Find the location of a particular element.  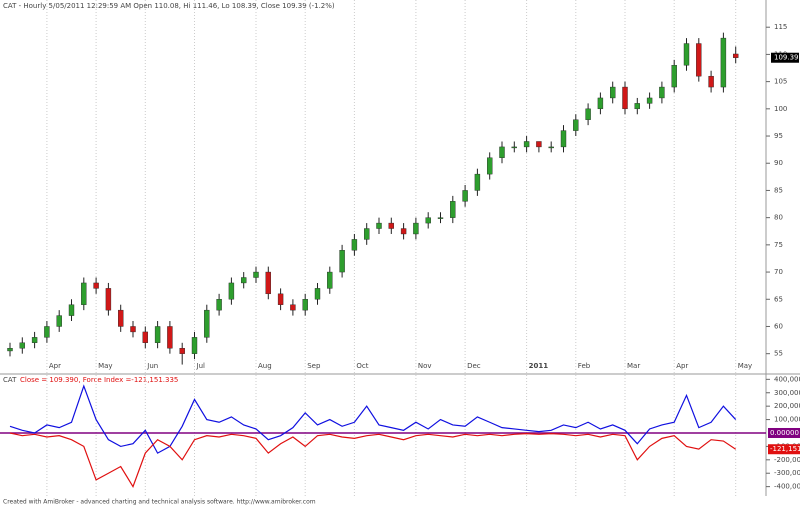

y-tick-label: 70 is located at coordinates (778, 272).